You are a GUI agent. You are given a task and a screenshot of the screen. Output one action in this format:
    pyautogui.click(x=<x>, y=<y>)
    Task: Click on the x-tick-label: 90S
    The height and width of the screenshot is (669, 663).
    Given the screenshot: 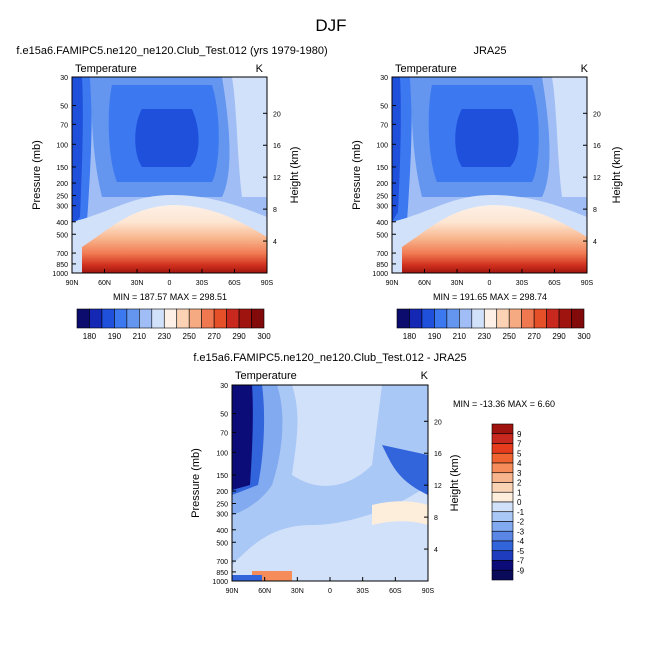 What is the action you would take?
    pyautogui.click(x=267, y=283)
    